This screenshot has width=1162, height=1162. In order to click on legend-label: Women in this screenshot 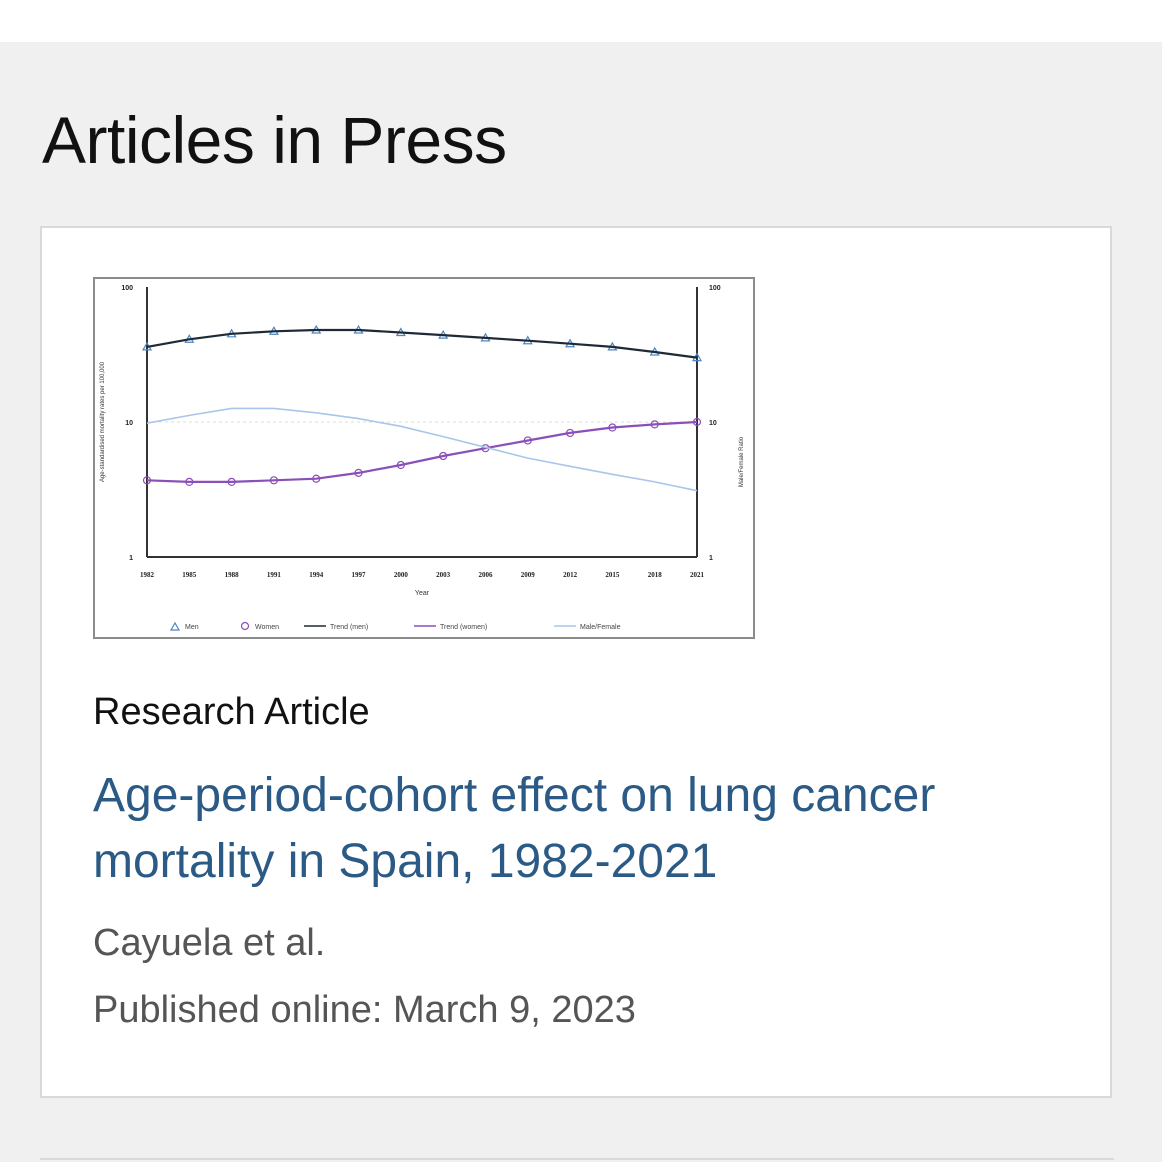, I will do `click(267, 627)`.